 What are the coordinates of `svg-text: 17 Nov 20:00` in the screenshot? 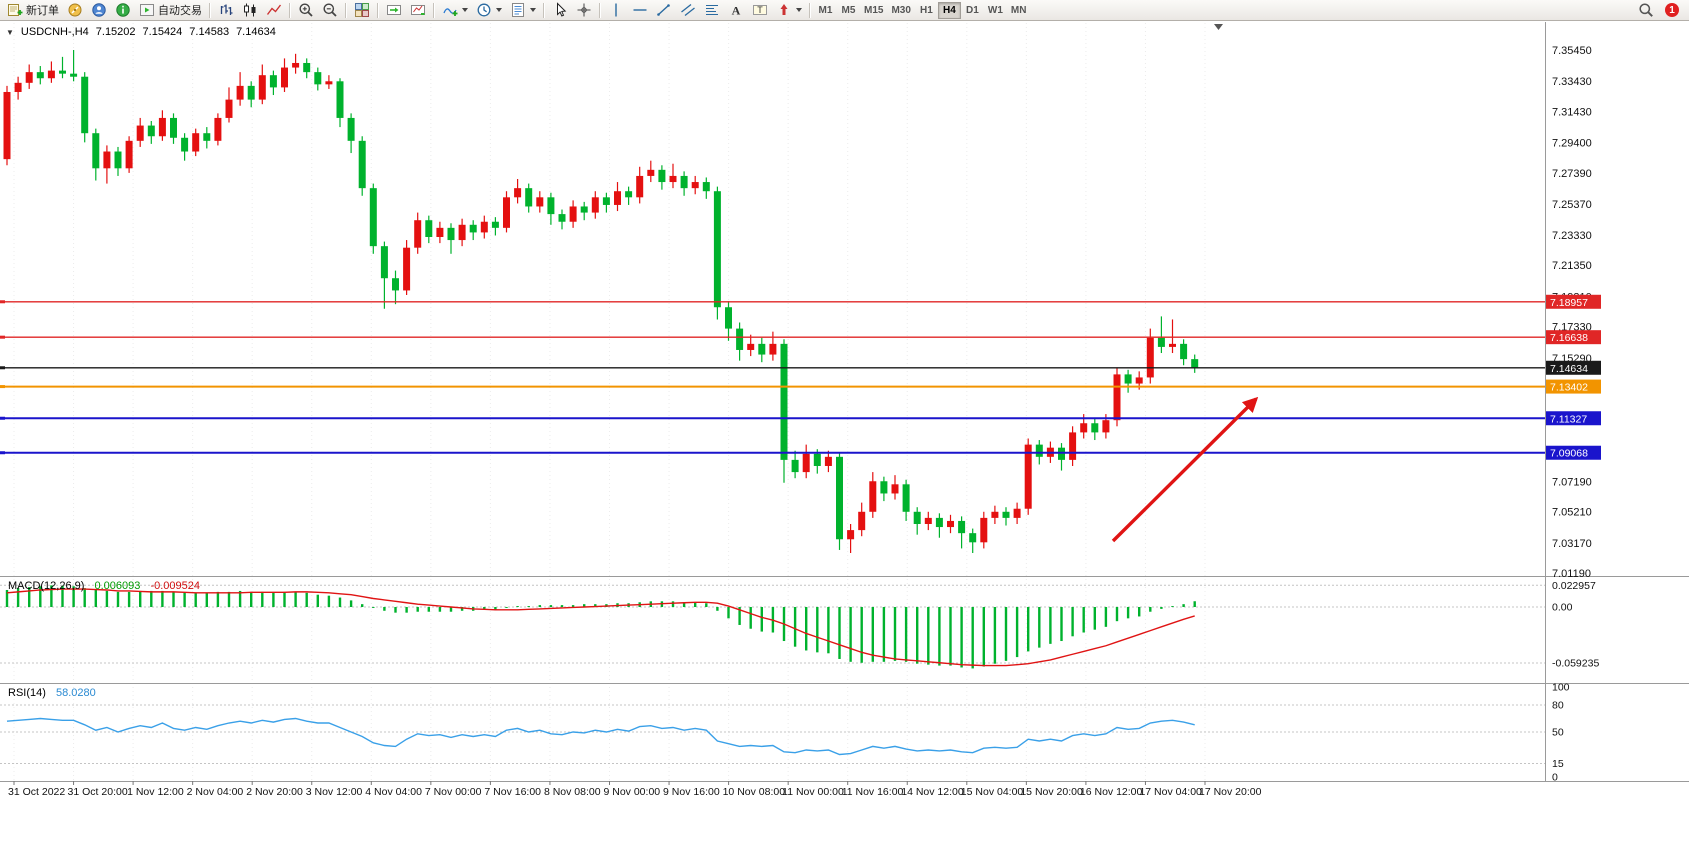 It's located at (1230, 792).